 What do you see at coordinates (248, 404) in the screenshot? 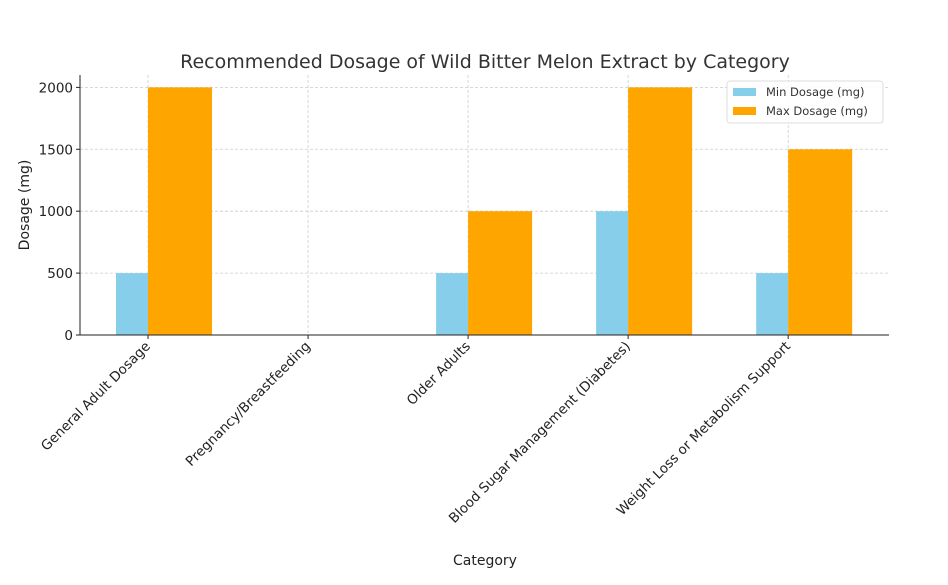
I see `x-tick-label: Pregnancy/Breastfeeding` at bounding box center [248, 404].